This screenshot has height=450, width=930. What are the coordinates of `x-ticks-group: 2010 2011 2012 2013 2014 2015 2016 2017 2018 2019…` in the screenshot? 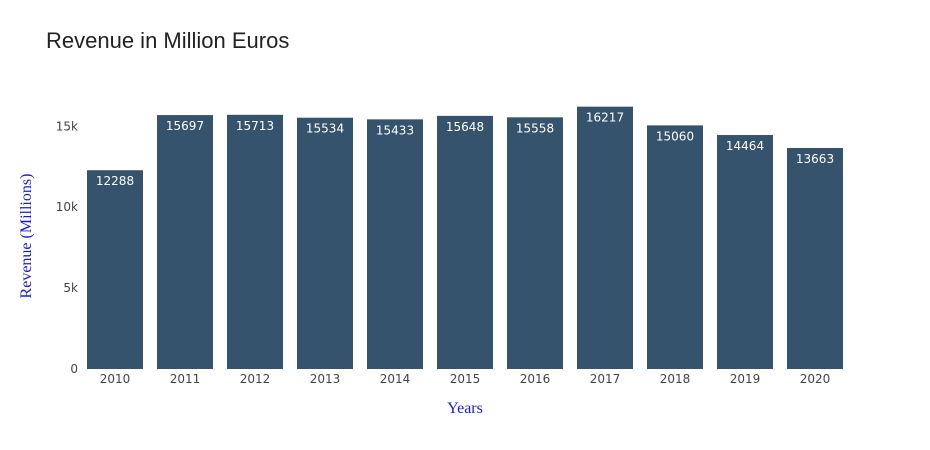 It's located at (465, 379).